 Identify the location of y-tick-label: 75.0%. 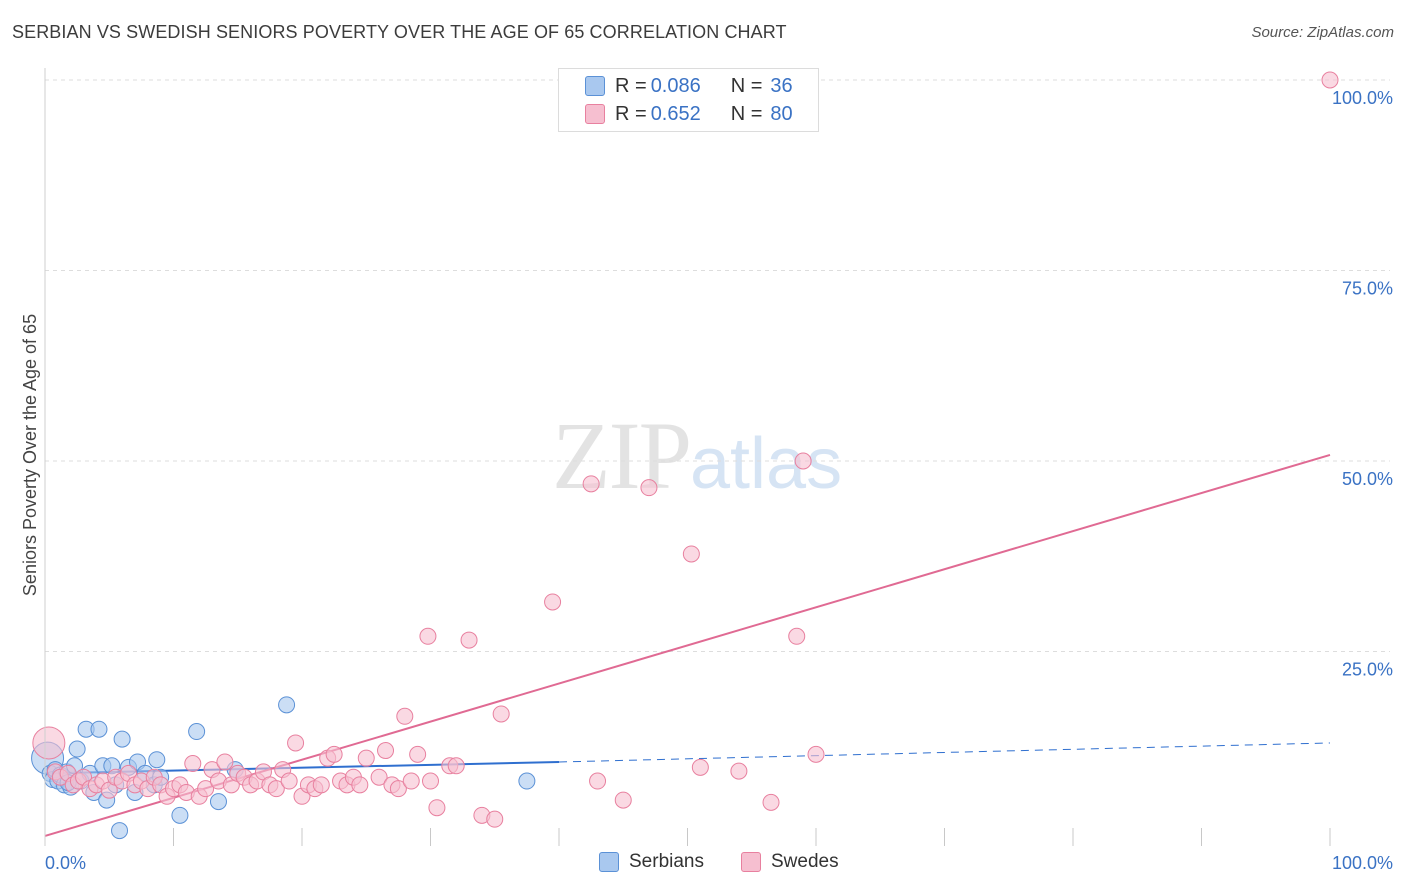
(1367, 289).